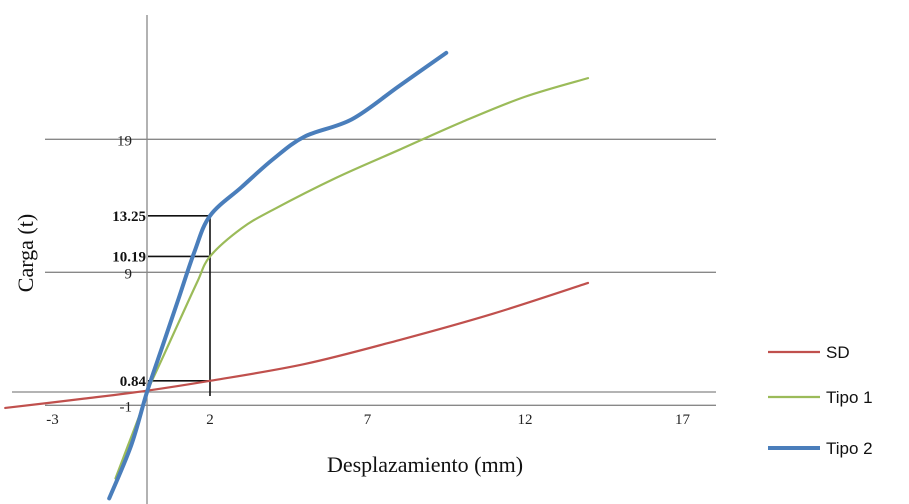 This screenshot has height=504, width=909. Describe the element at coordinates (161, 302) in the screenshot. I see `annotations: 13.25 10.19 0.84` at that location.